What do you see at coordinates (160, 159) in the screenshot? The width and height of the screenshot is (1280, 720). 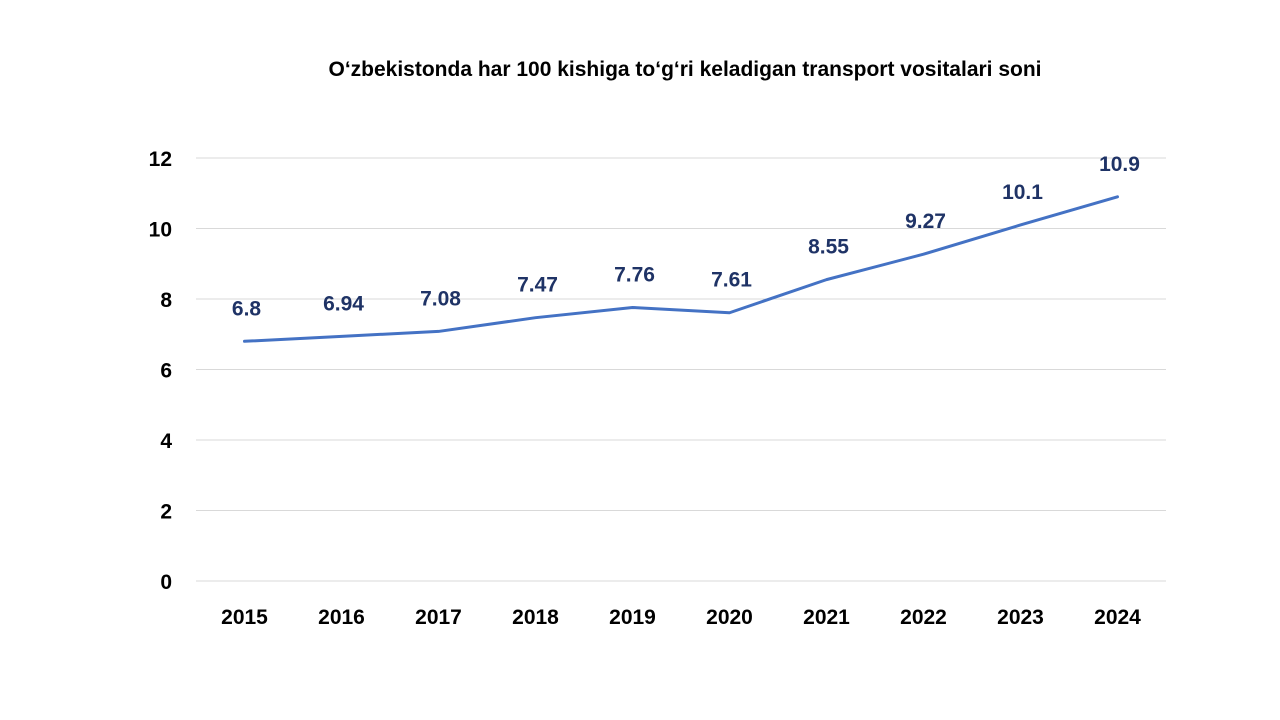 I see `y-tick-label: 12` at bounding box center [160, 159].